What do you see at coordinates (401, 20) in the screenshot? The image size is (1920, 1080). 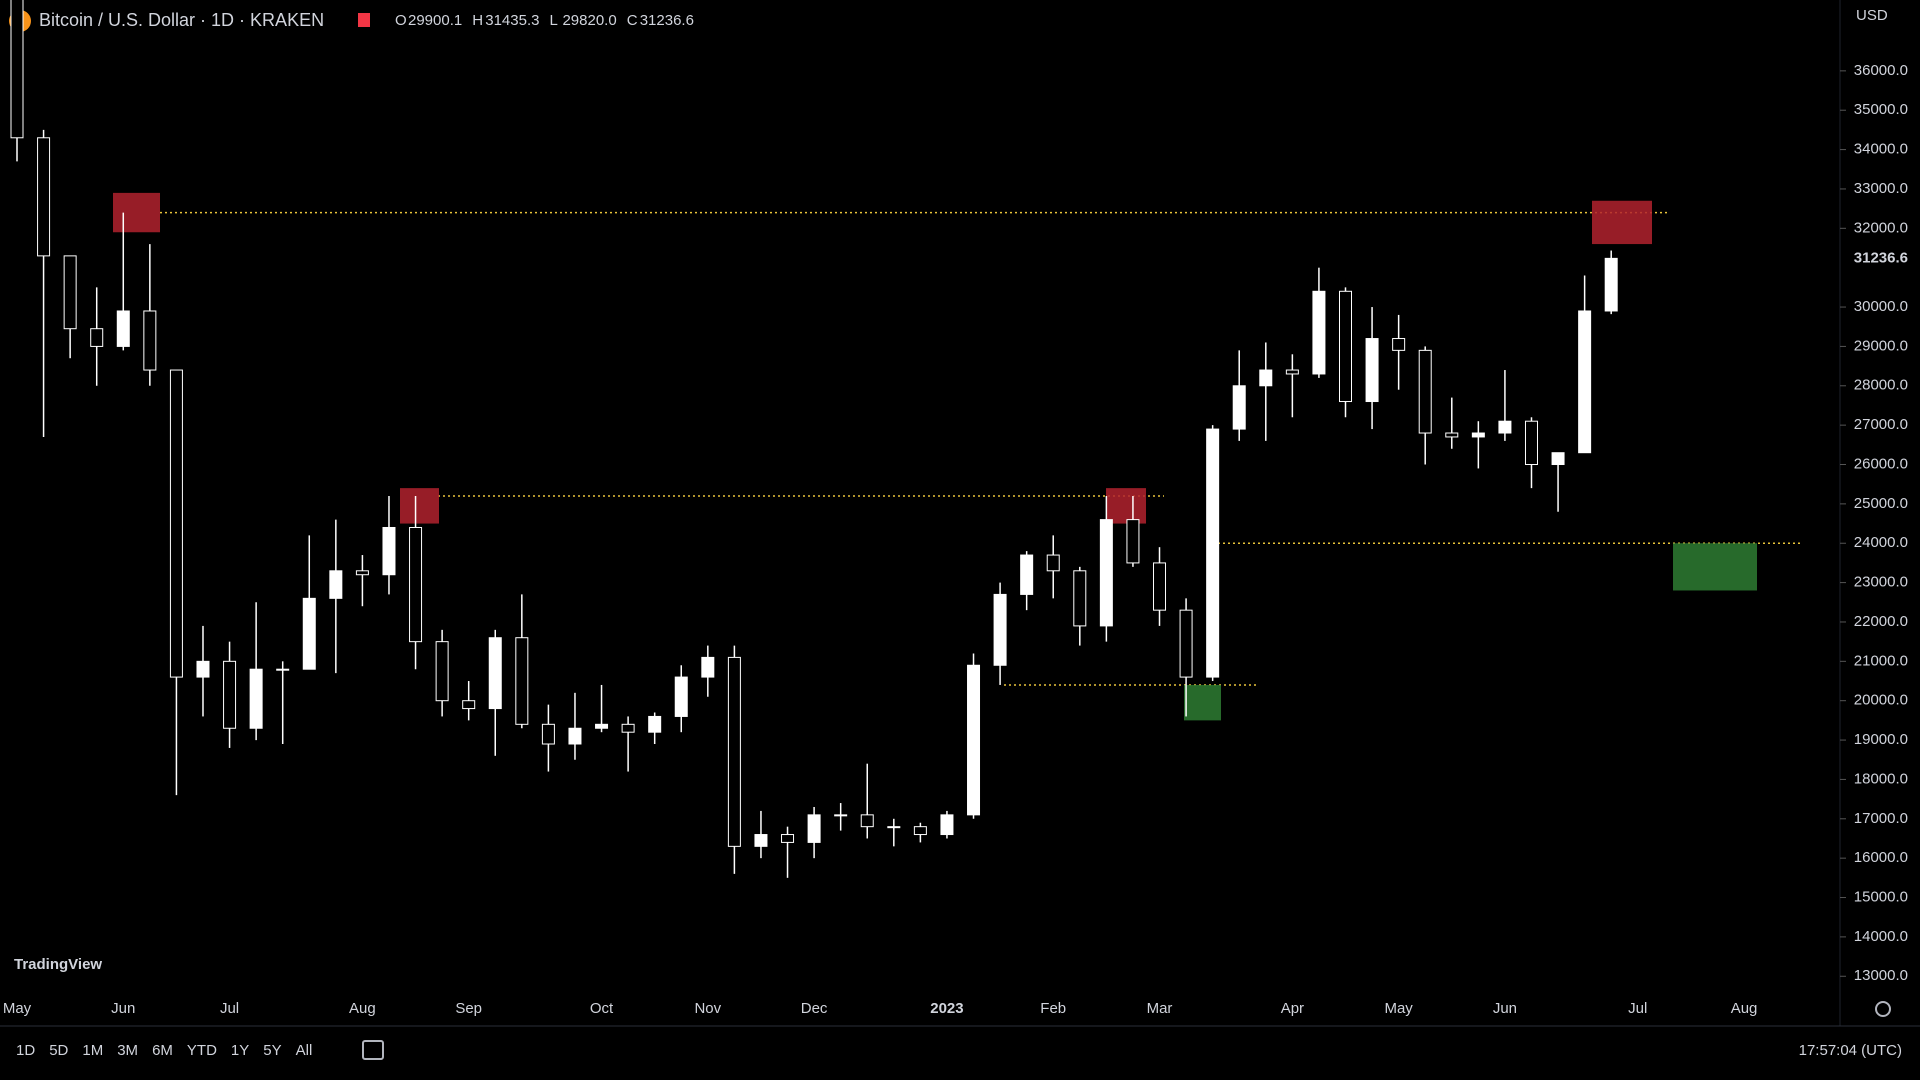 I see `ohlc-key: O` at bounding box center [401, 20].